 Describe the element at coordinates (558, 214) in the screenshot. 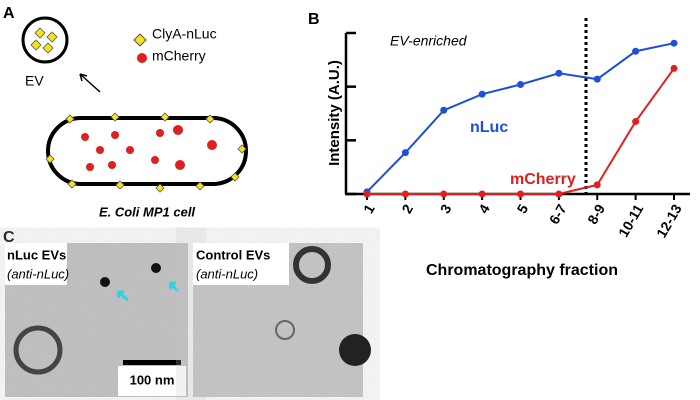

I see `x-tick-label: 6-7` at that location.